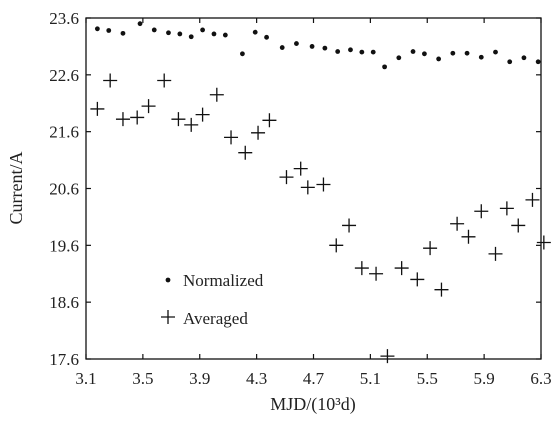 This screenshot has width=556, height=421. What do you see at coordinates (64, 189) in the screenshot?
I see `y-tick-label: 20.6` at bounding box center [64, 189].